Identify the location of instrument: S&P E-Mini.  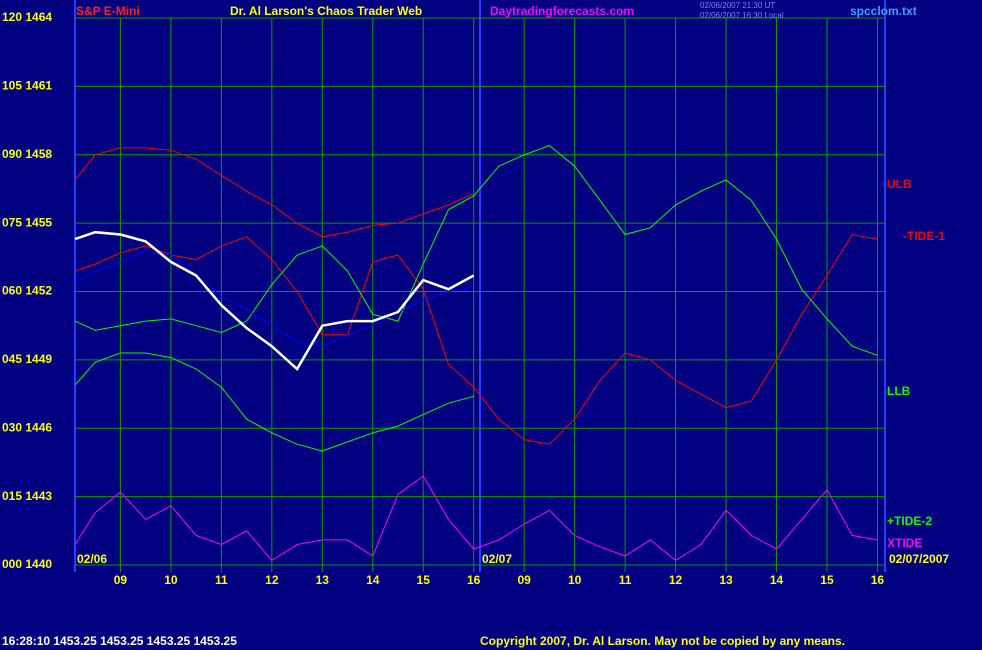
(108, 11).